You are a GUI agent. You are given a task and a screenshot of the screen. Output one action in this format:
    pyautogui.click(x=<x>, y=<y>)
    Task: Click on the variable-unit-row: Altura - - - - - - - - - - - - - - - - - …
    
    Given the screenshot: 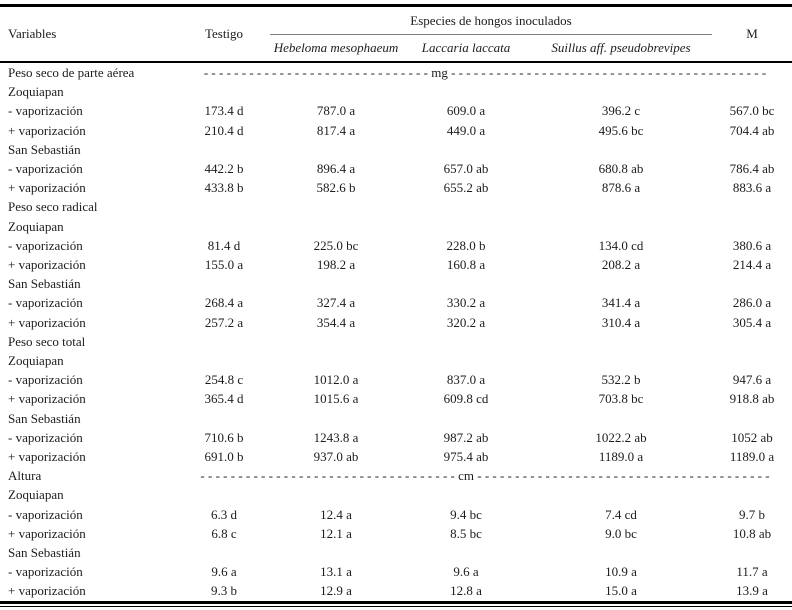 What is the action you would take?
    pyautogui.click(x=396, y=475)
    